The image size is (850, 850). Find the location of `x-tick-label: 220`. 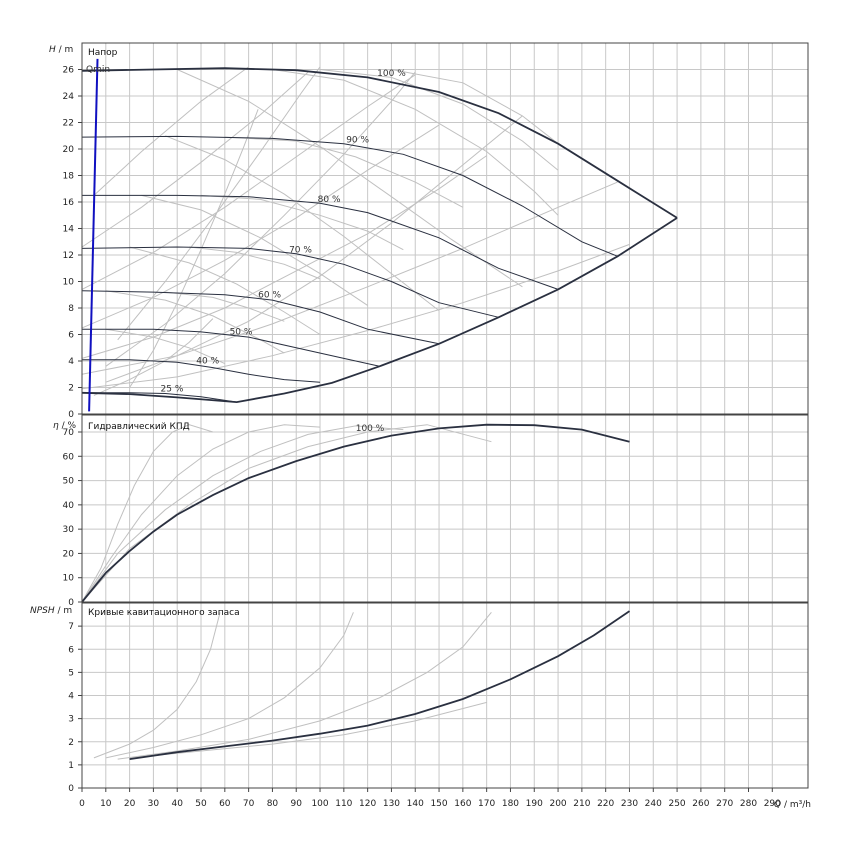

x-tick-label: 220 is located at coordinates (605, 804).